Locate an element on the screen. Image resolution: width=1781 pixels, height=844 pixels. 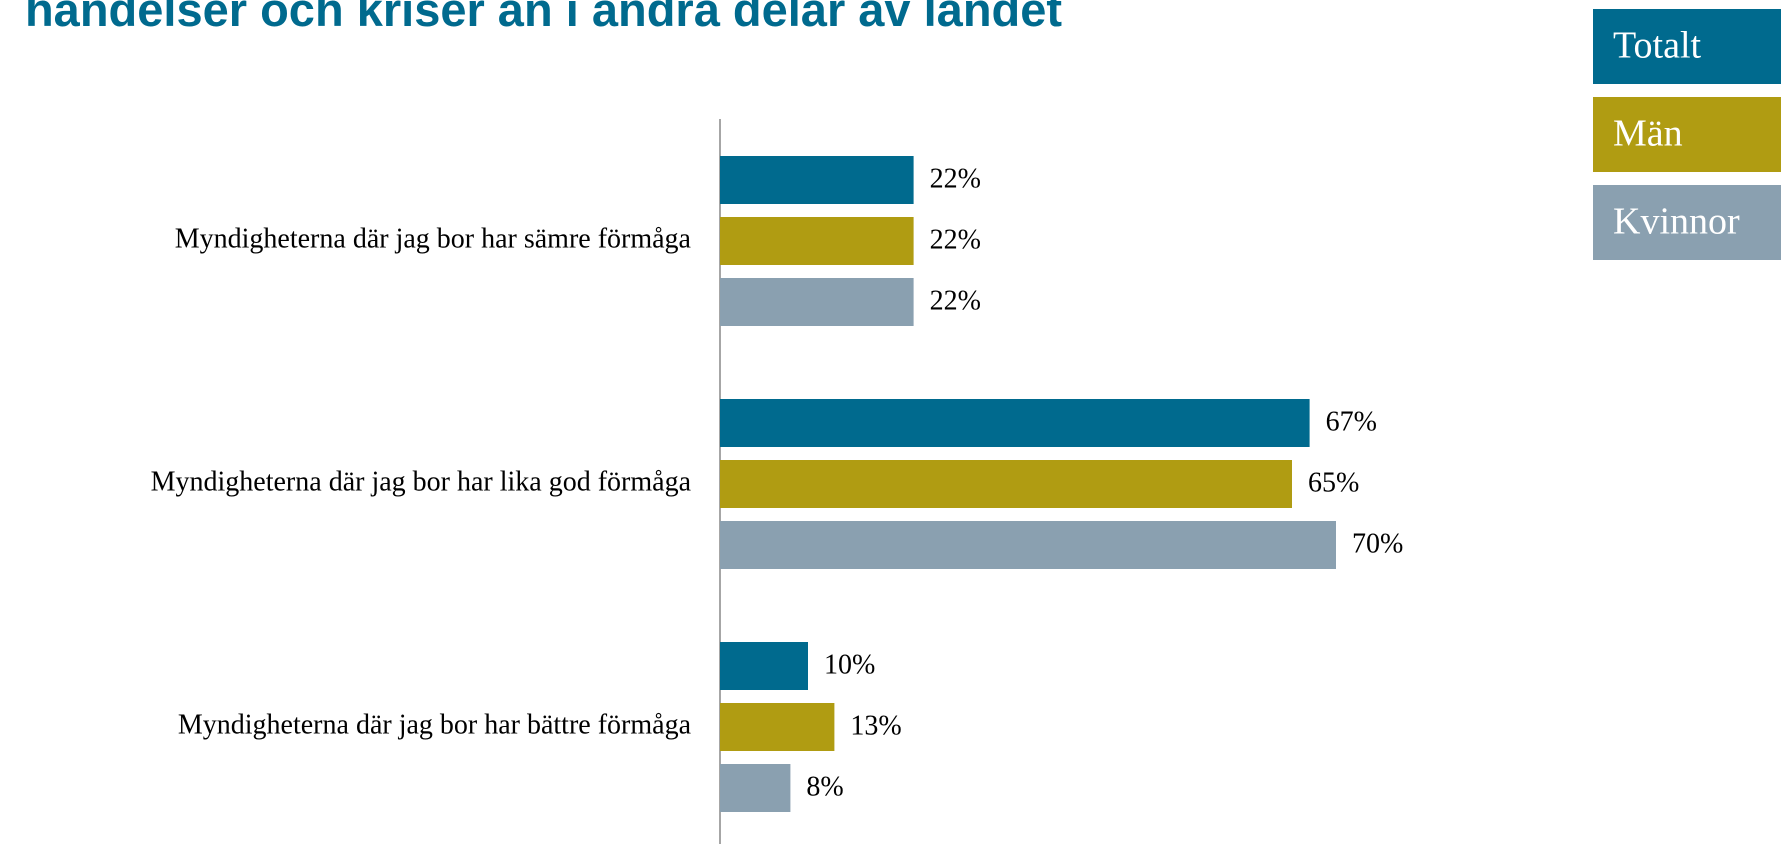
value-label: 10% is located at coordinates (849, 664).